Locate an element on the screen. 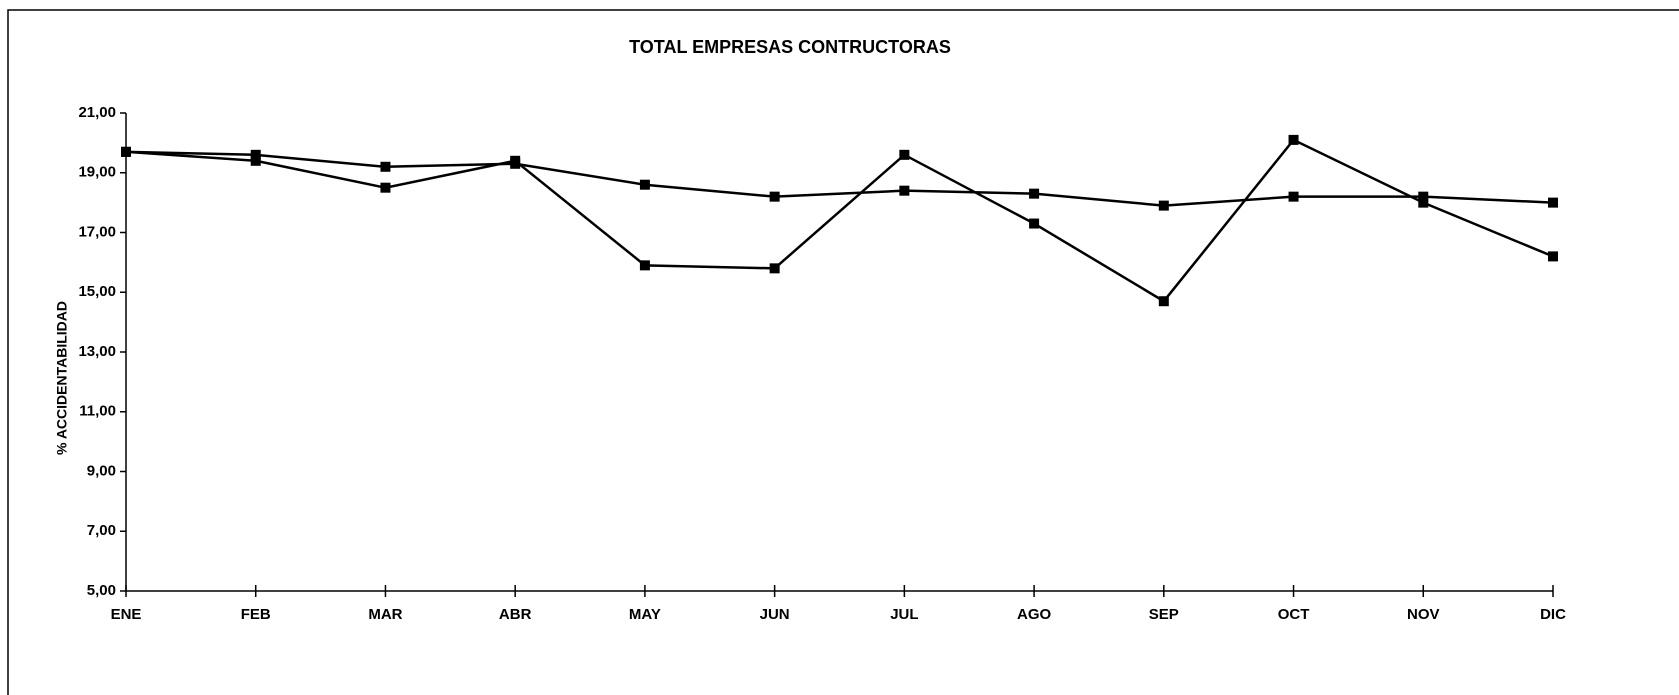 The height and width of the screenshot is (695, 1679). y-axis-label: % ACCIDENTABILIDAD is located at coordinates (62, 378).